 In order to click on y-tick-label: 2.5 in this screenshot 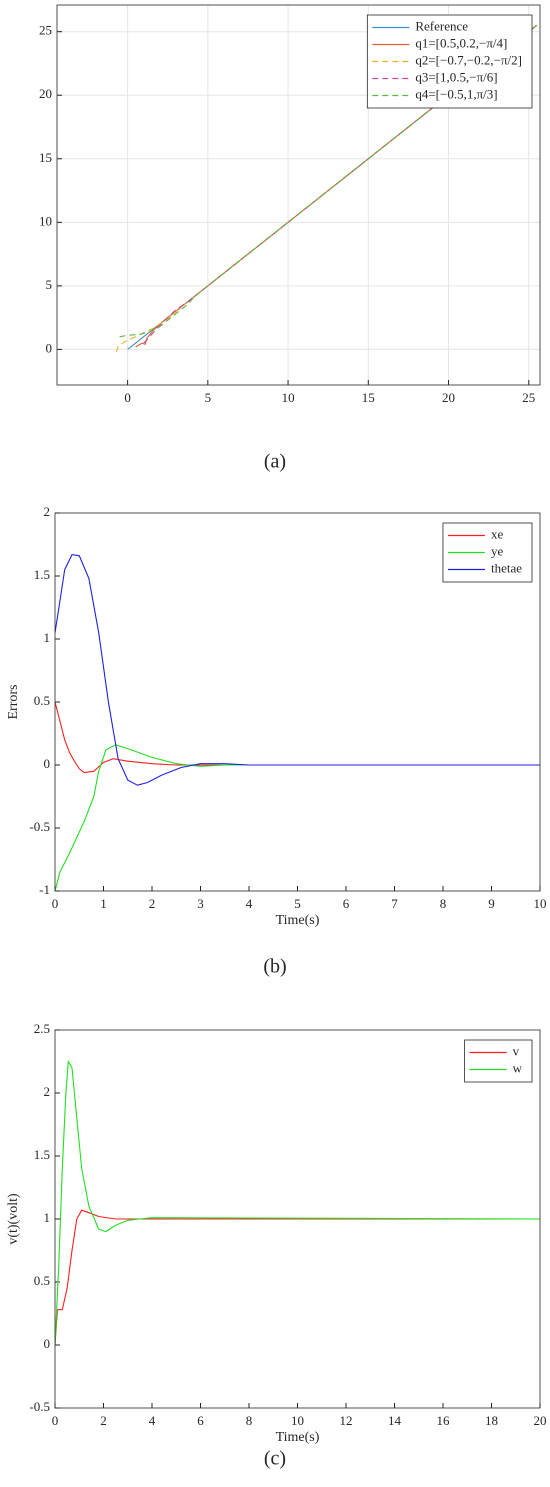, I will do `click(42, 1028)`.